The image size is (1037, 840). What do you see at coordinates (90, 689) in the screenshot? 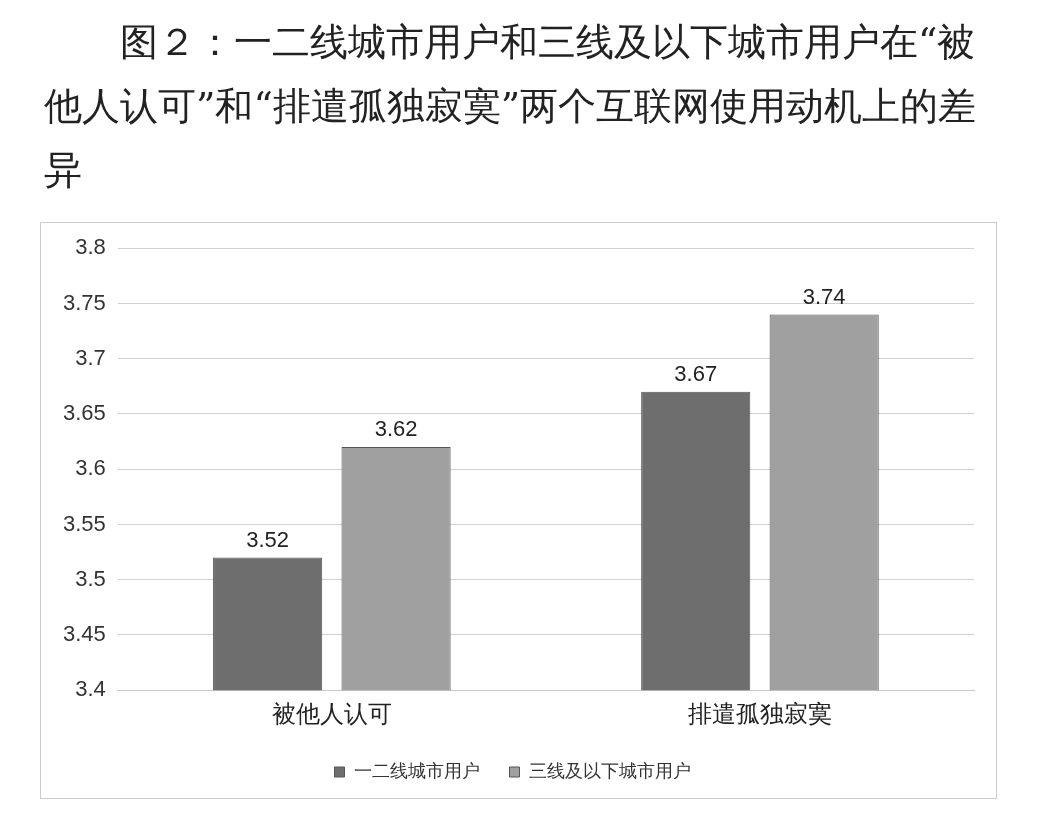
I see `y-tick-label: 3.4` at bounding box center [90, 689].